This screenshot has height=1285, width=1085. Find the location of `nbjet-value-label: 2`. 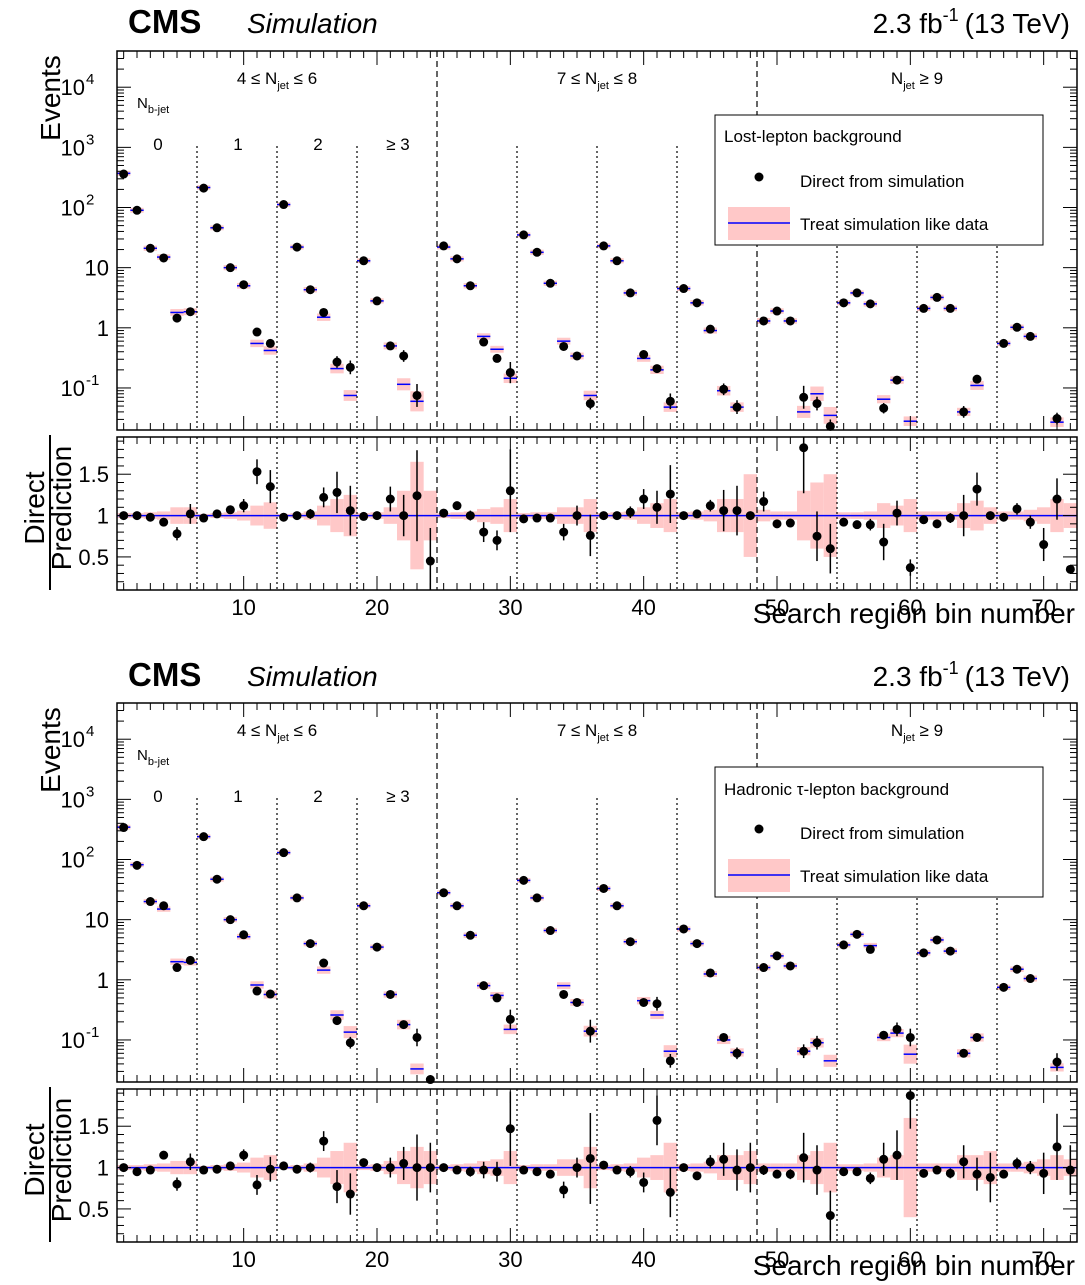

nbjet-value-label: 2 is located at coordinates (317, 796).